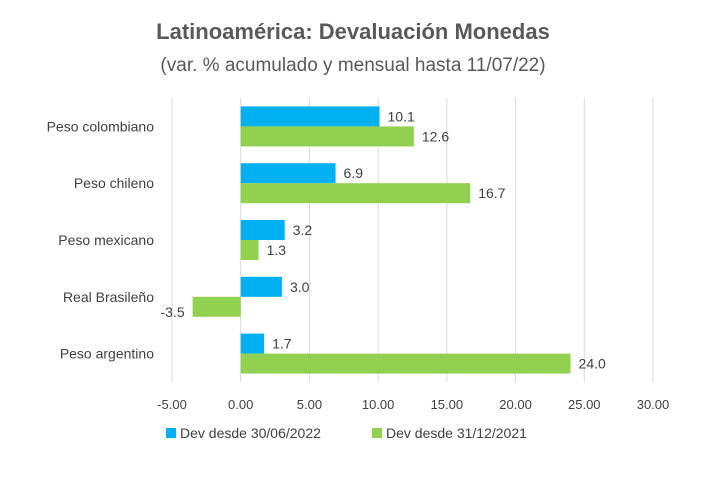 The image size is (728, 478). I want to click on chart-title: Latinoamérica: Devaluación Monedas, so click(353, 31).